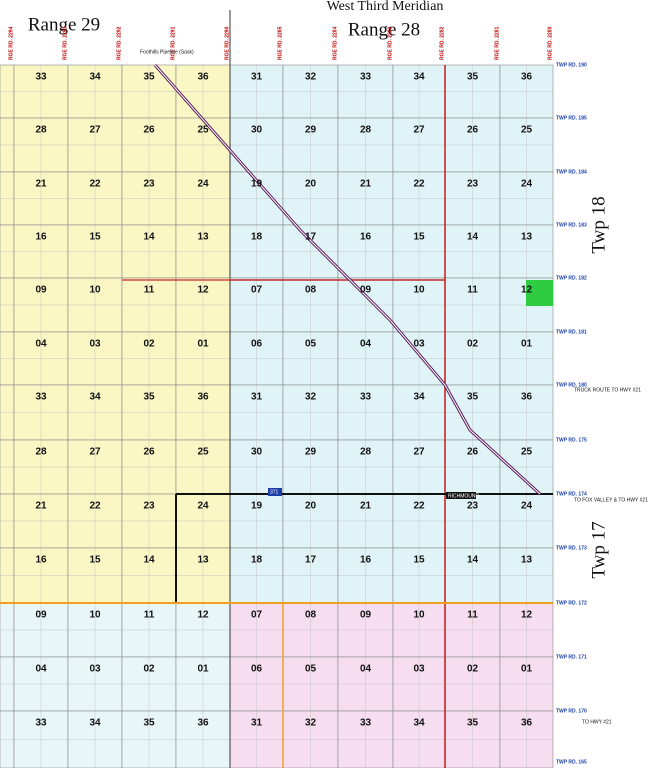 The height and width of the screenshot is (768, 648). I want to click on town-label: RICHMOUND, so click(463, 496).